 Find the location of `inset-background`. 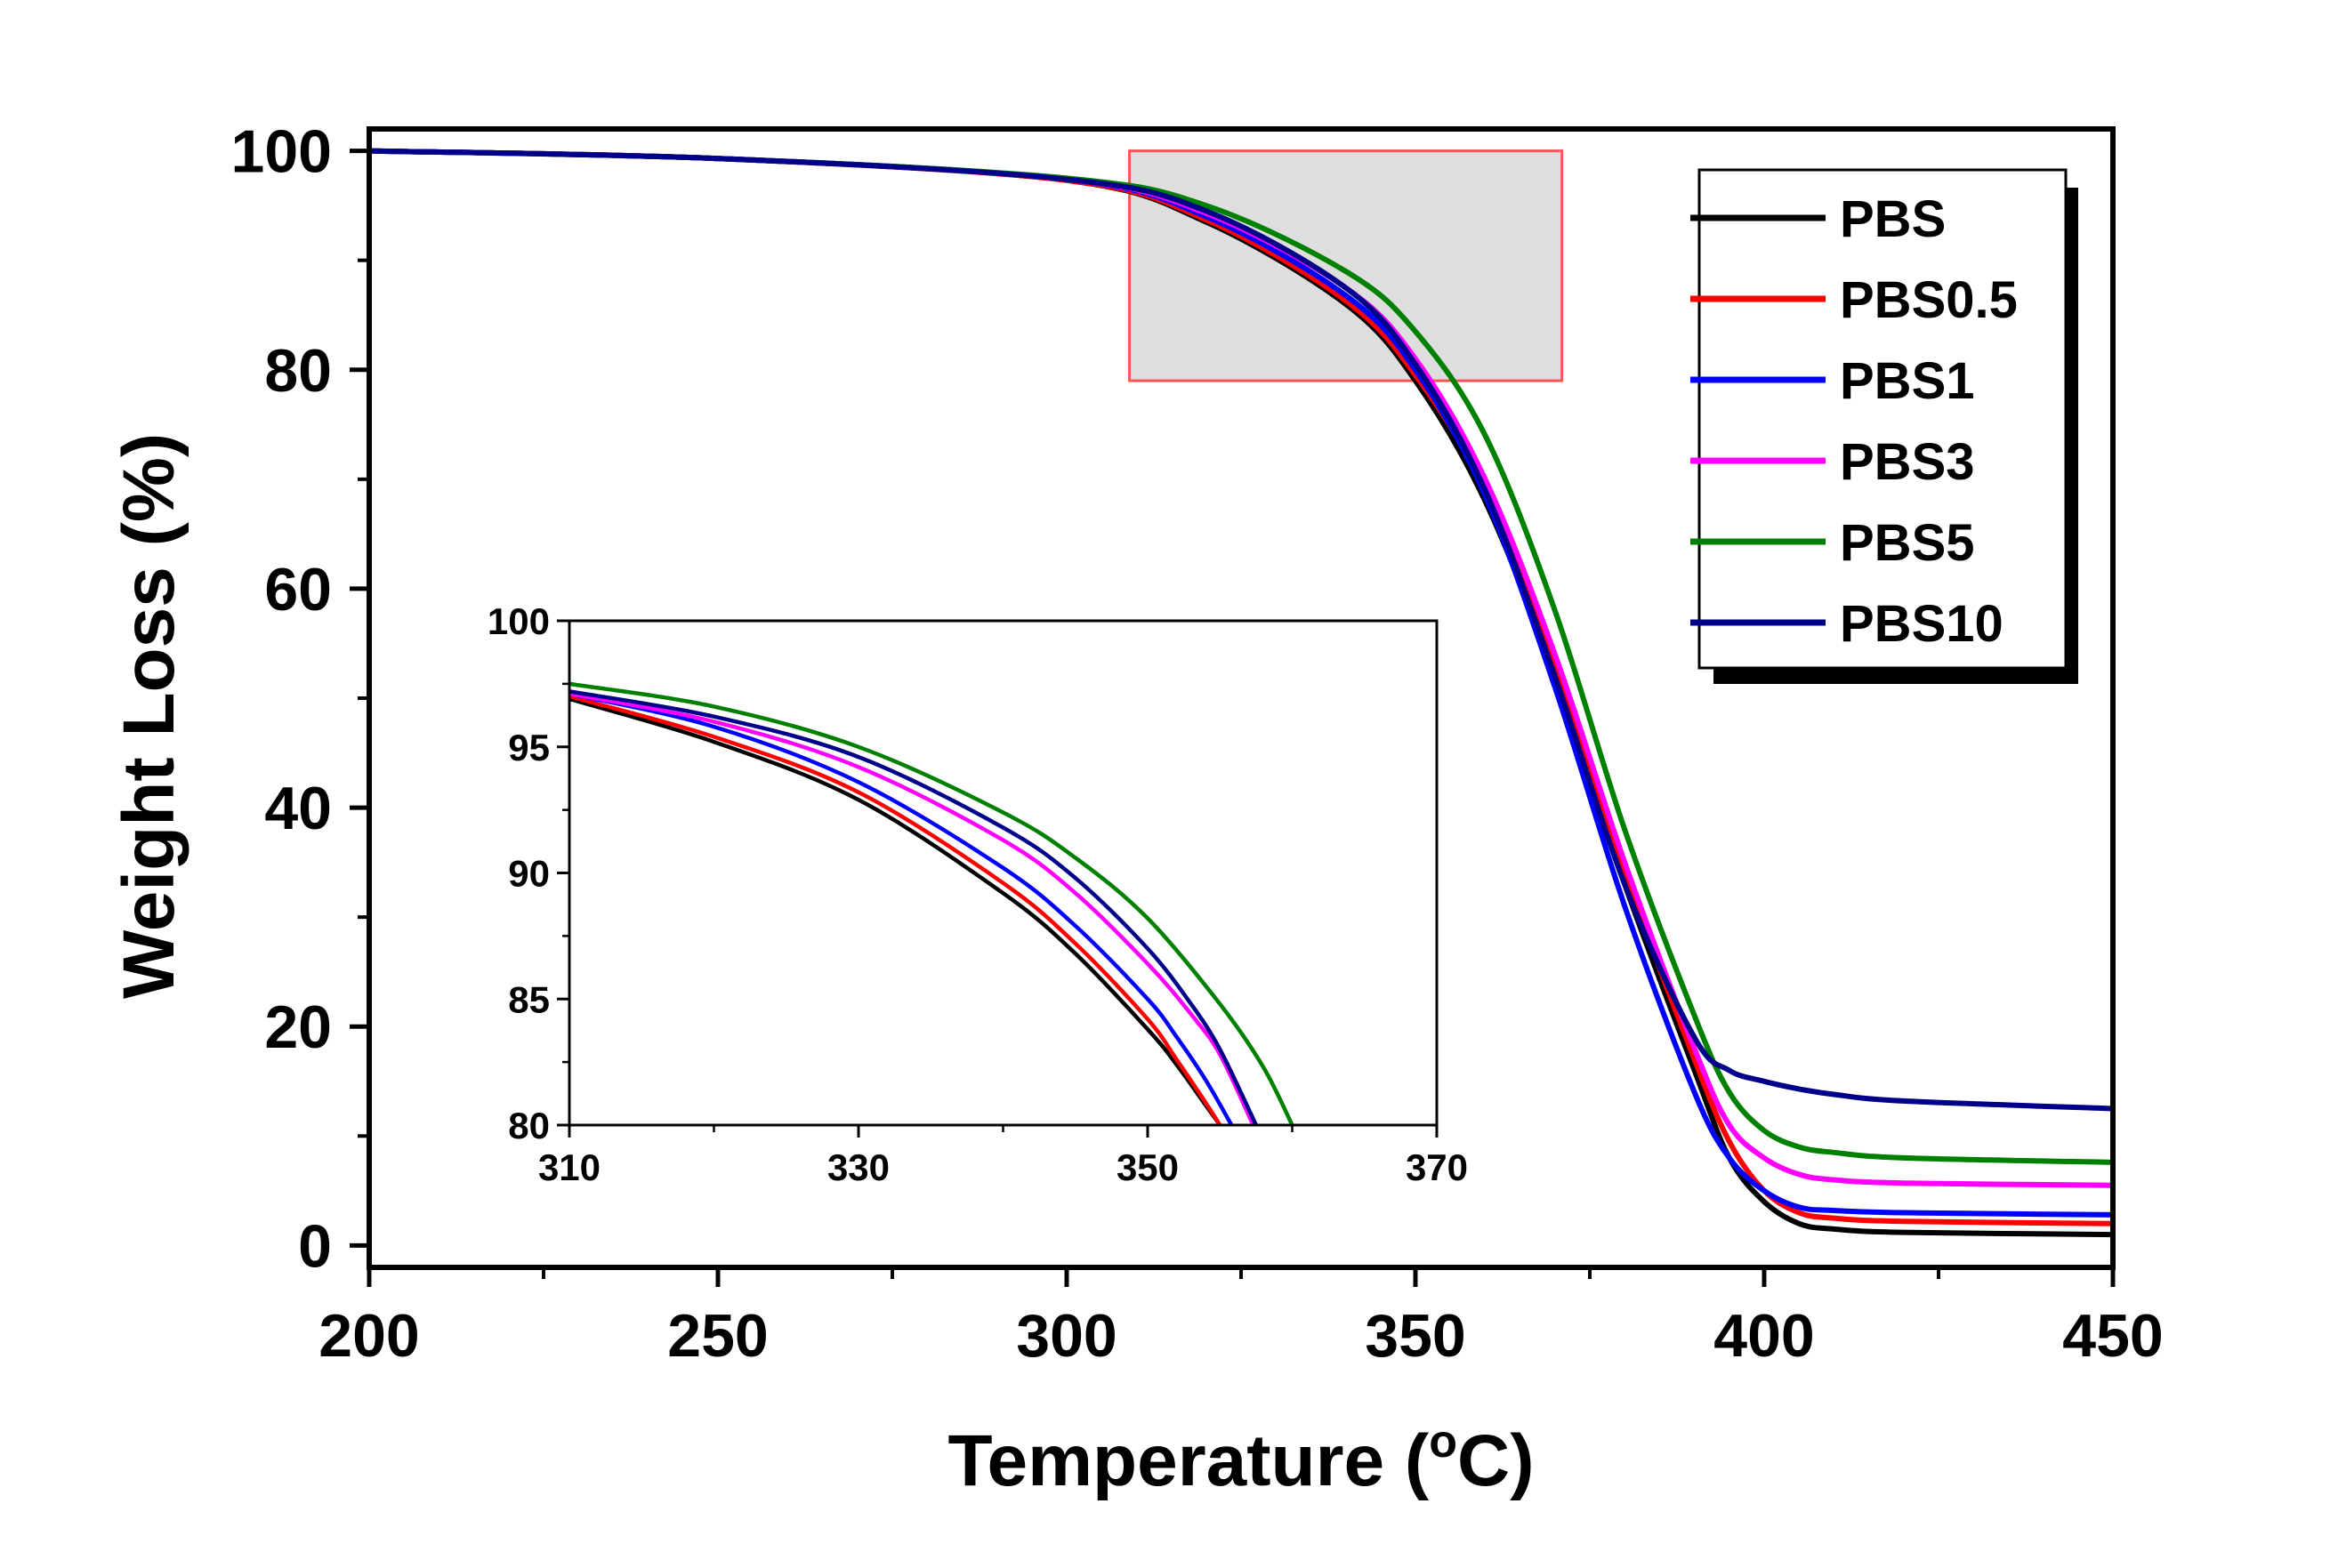

inset-background is located at coordinates (1003, 873).